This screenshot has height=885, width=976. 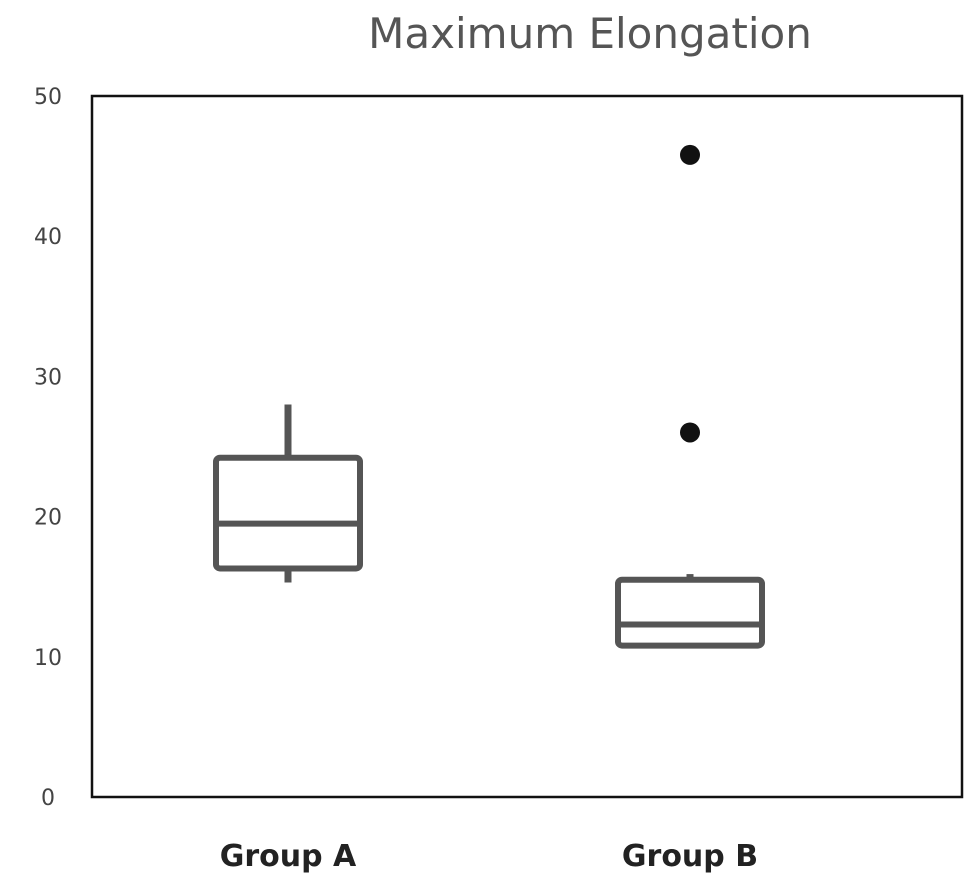 I want to click on x-category-label: Group B, so click(x=690, y=856).